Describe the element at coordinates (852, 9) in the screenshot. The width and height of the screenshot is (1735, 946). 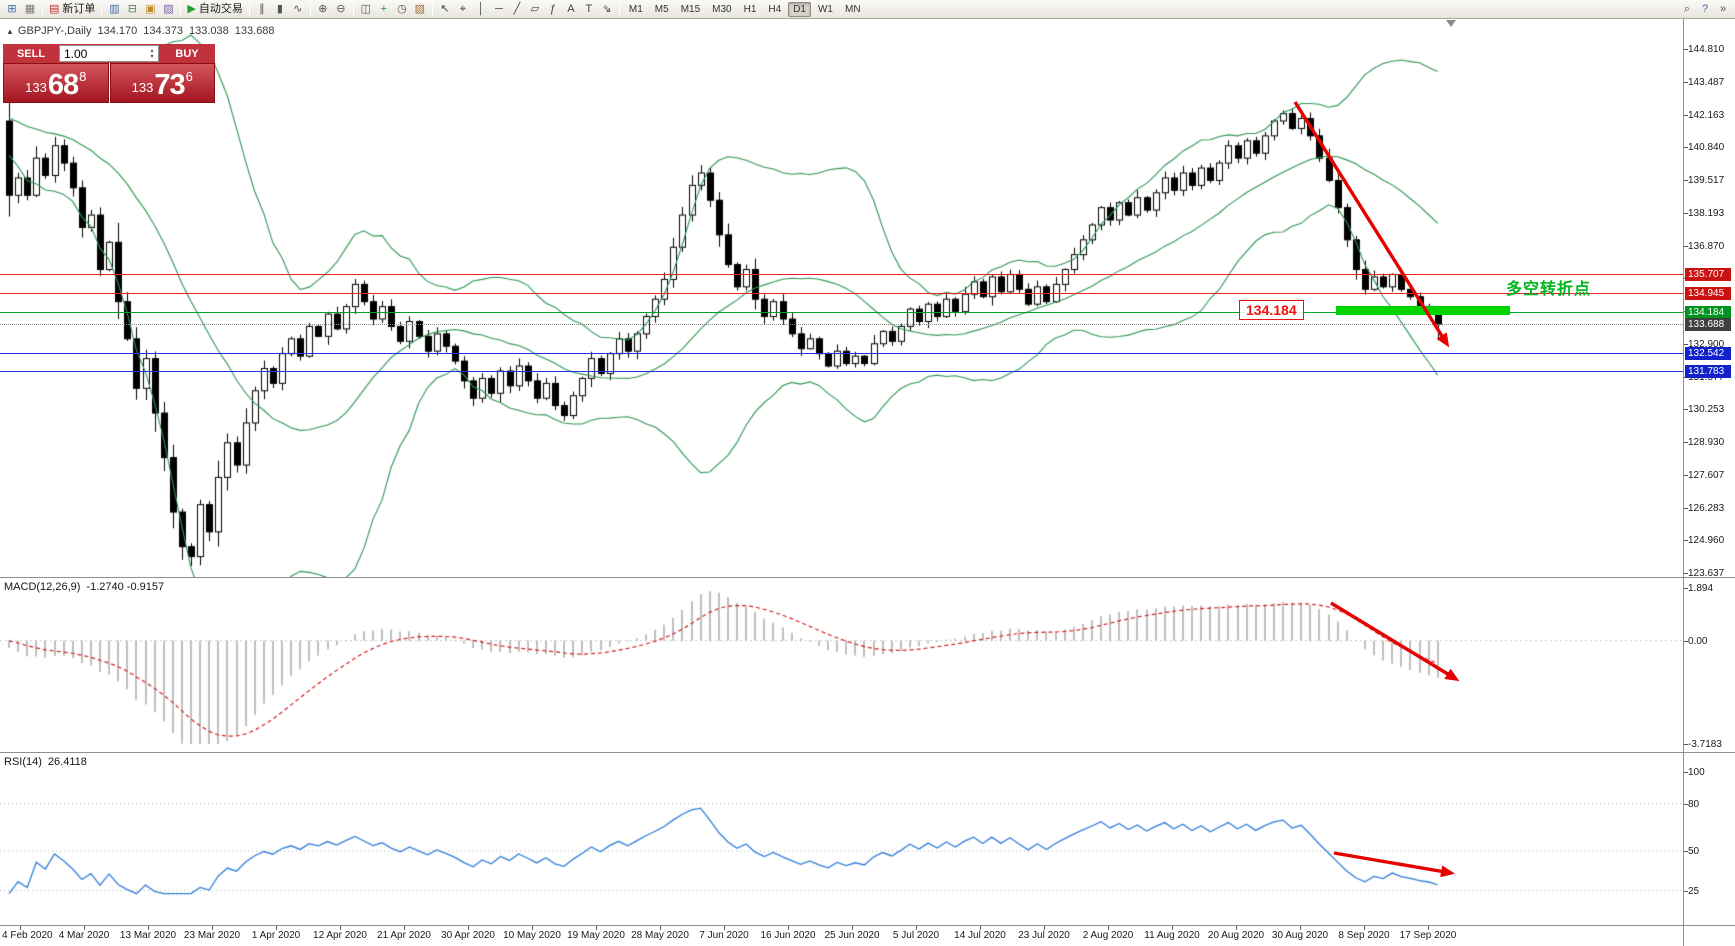
I see `timeframe-MN-button: MN` at that location.